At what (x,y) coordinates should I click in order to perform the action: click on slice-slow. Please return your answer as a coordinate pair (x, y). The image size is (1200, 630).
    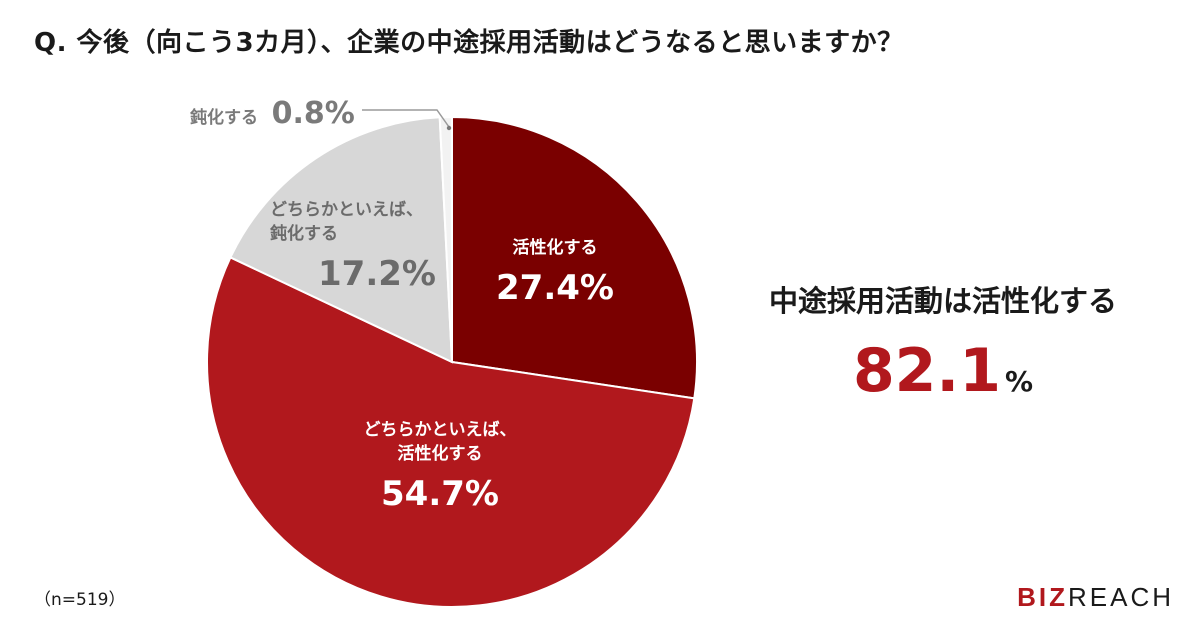
    Looking at the image, I should click on (445, 239).